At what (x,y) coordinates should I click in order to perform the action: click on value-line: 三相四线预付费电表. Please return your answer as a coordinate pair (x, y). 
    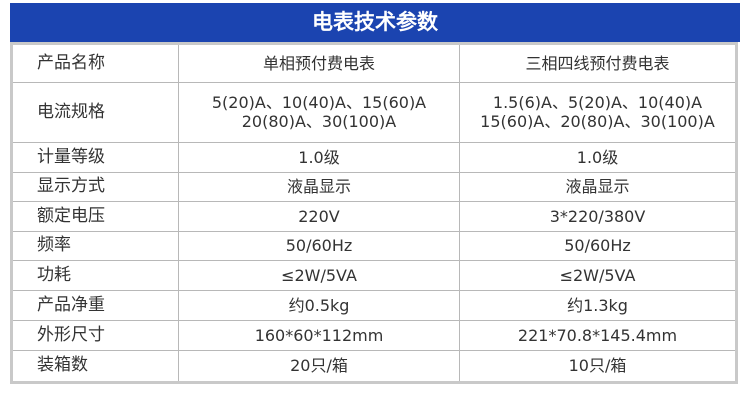
    Looking at the image, I should click on (597, 63).